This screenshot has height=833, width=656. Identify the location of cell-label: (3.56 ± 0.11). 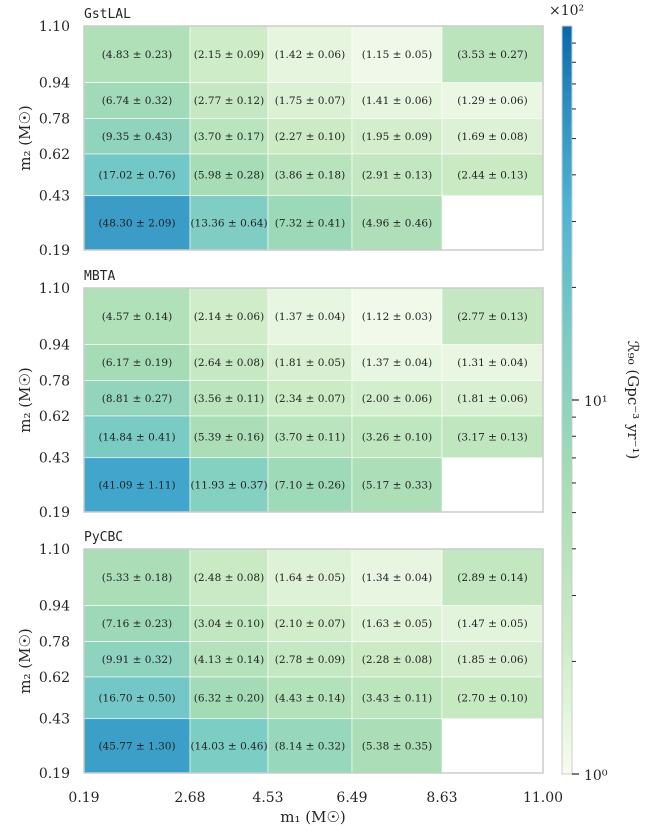
(229, 399).